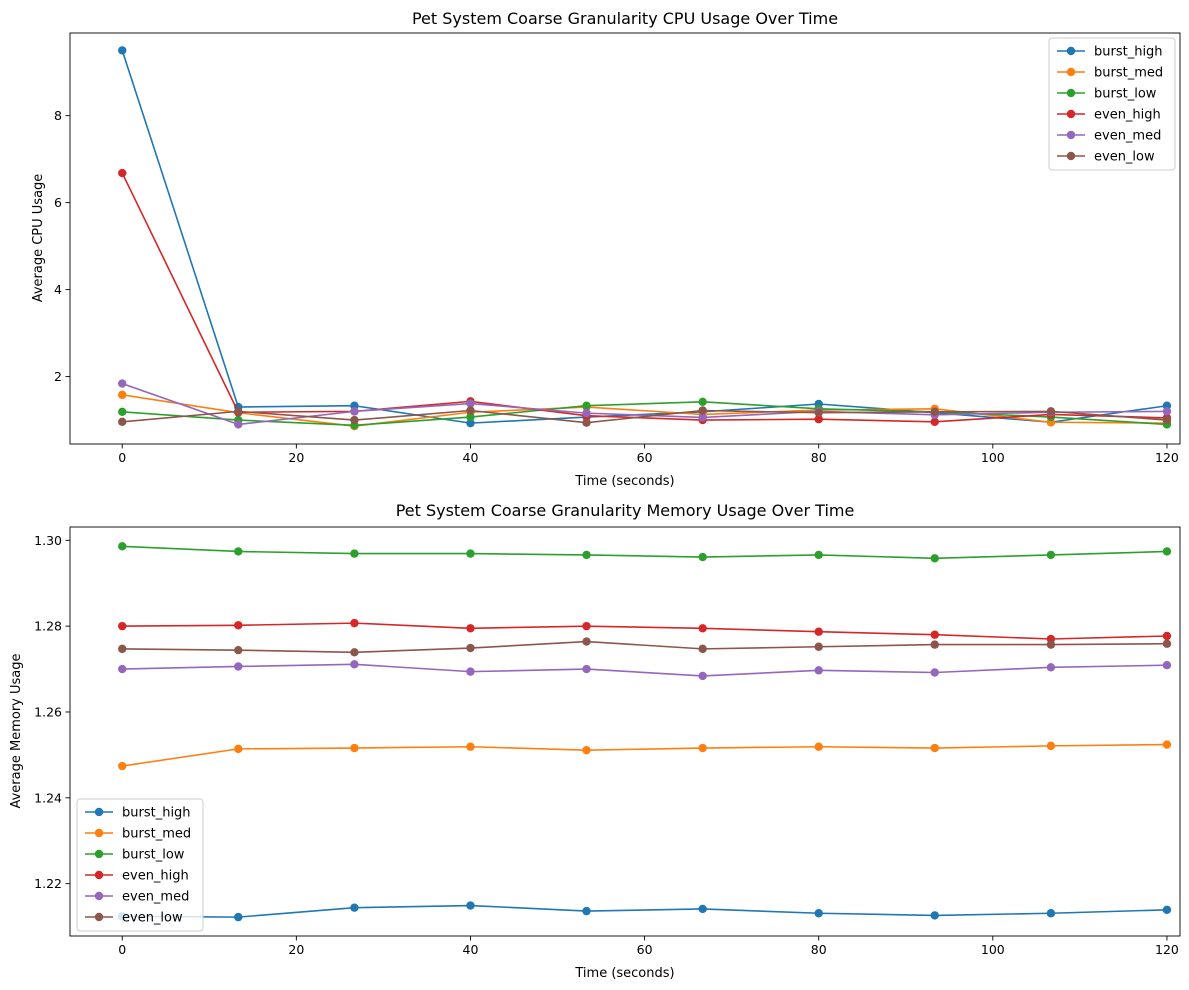  What do you see at coordinates (48, 711) in the screenshot?
I see `memory-y-tick-label: 1.26` at bounding box center [48, 711].